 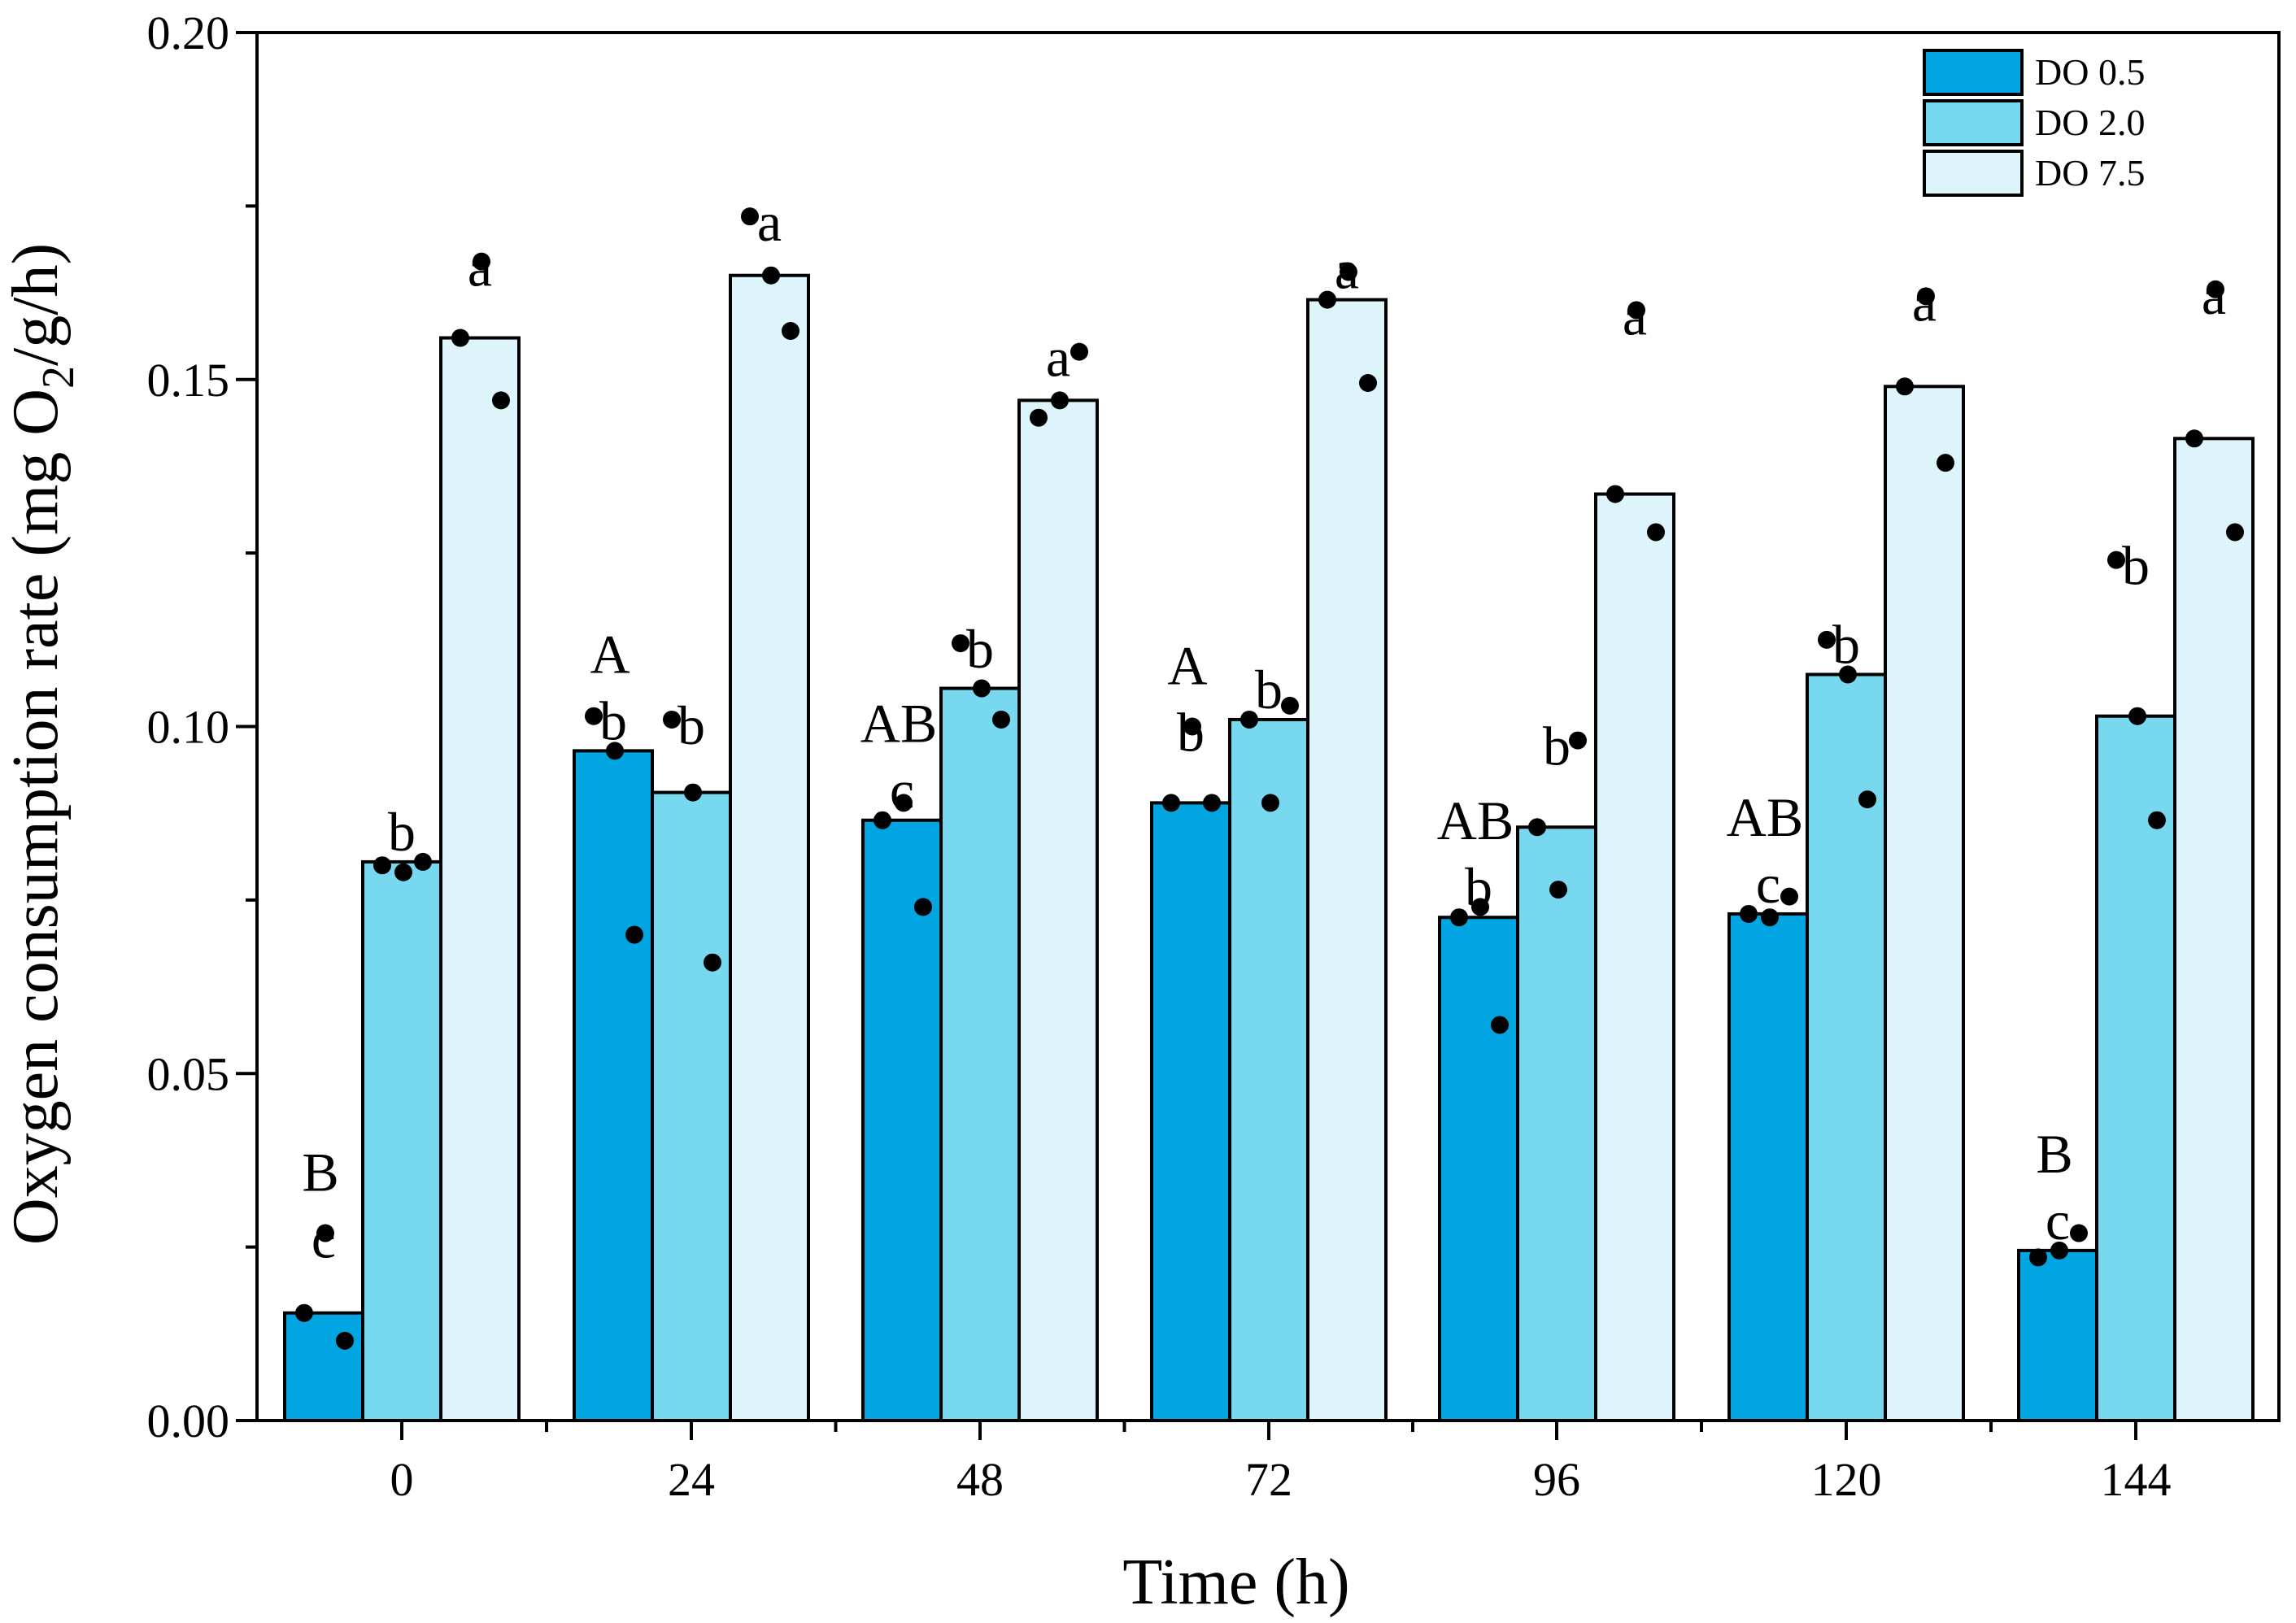 I want to click on y-tick-label: 0.15, so click(x=188, y=380).